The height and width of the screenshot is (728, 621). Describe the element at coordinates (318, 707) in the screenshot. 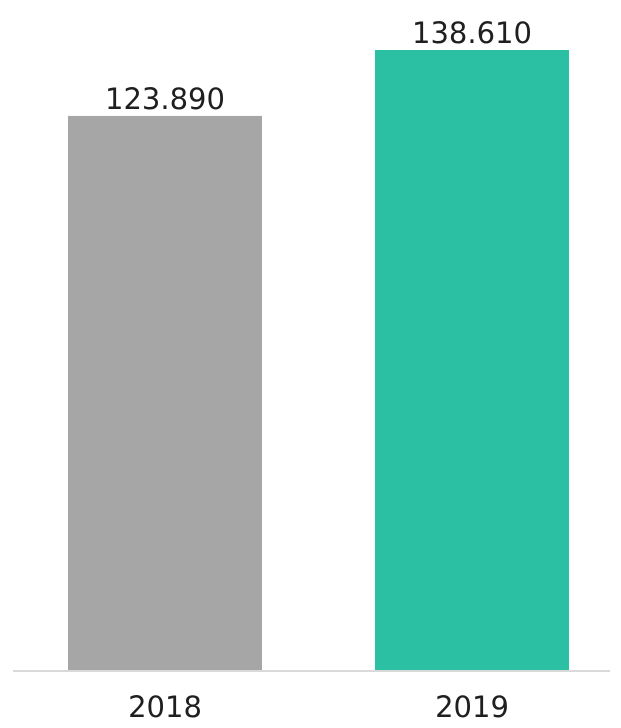

I see `x-tick-labels-group: 2018 2019` at that location.